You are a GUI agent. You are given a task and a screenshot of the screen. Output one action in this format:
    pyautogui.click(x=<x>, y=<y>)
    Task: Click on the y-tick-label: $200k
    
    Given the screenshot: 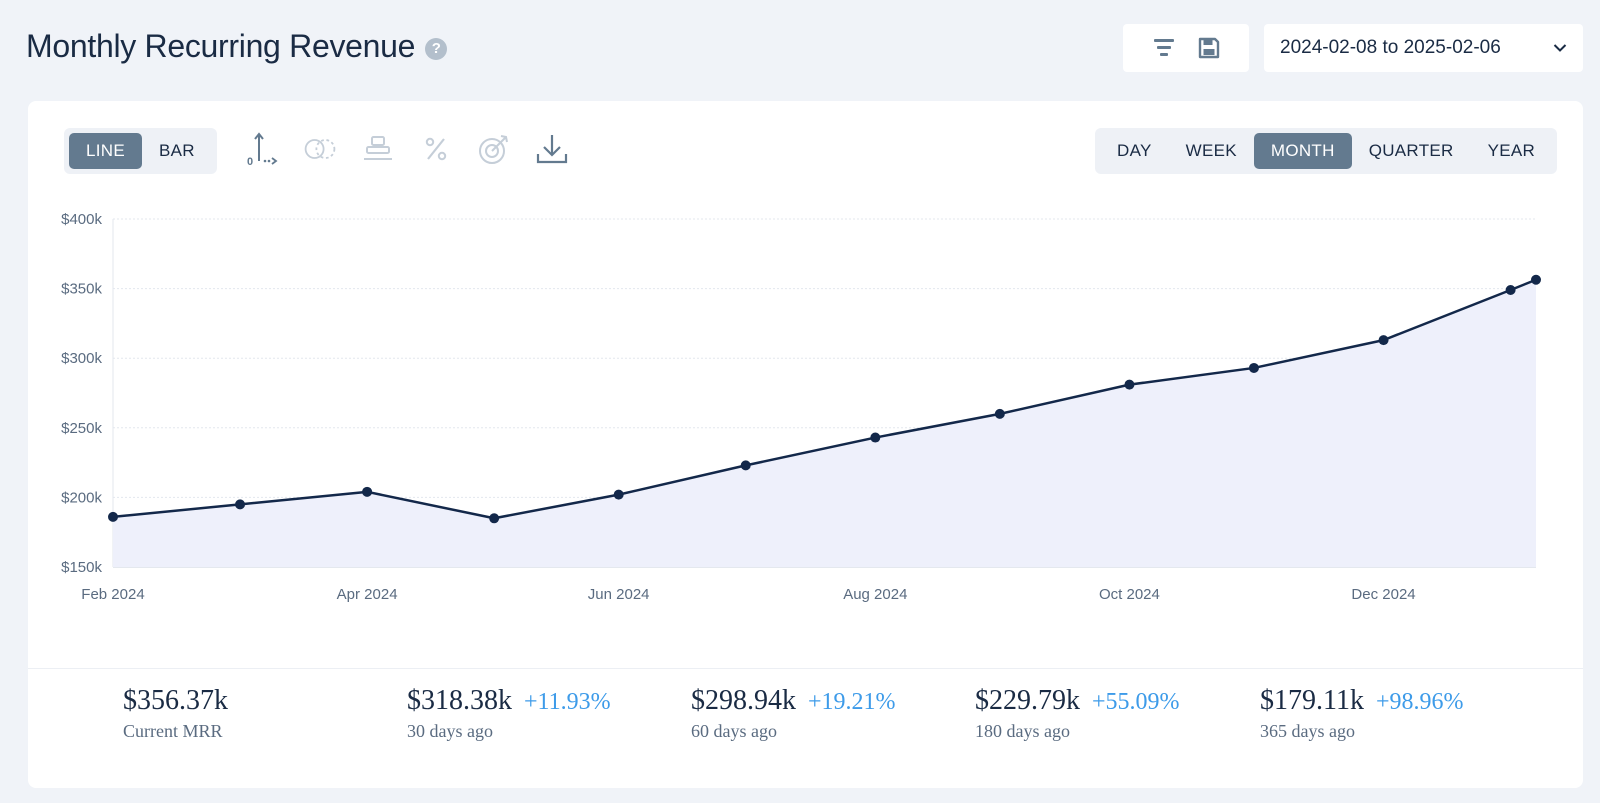 What is the action you would take?
    pyautogui.click(x=81, y=497)
    